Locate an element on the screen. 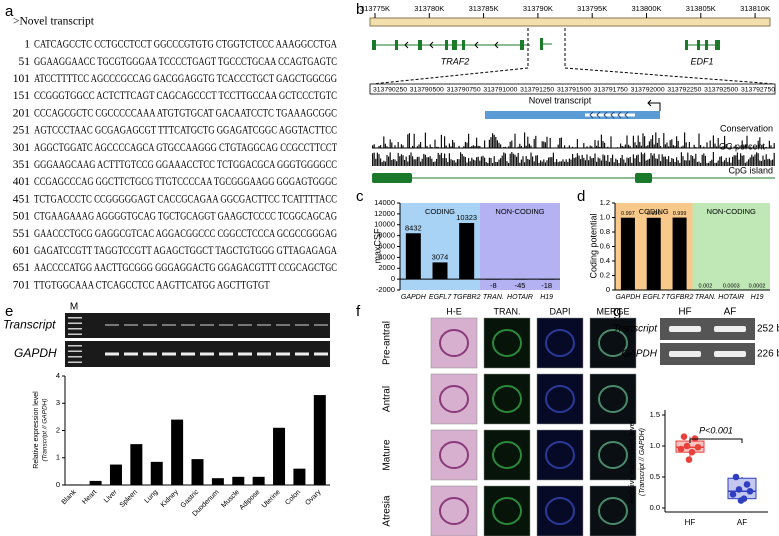  value-label: 0.999 is located at coordinates (680, 214).